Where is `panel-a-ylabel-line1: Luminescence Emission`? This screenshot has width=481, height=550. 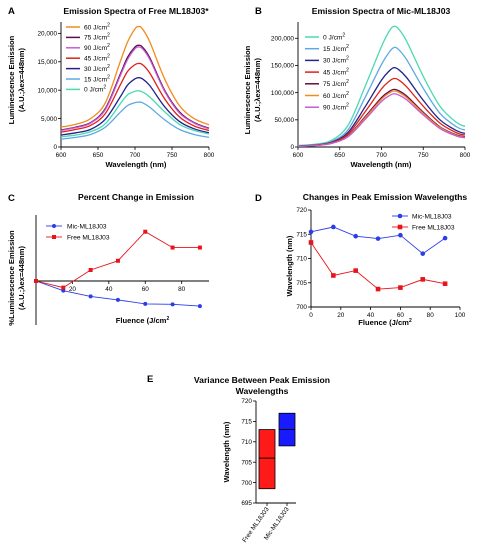
panel-a-ylabel-line1: Luminescence Emission is located at coordinates (11, 79).